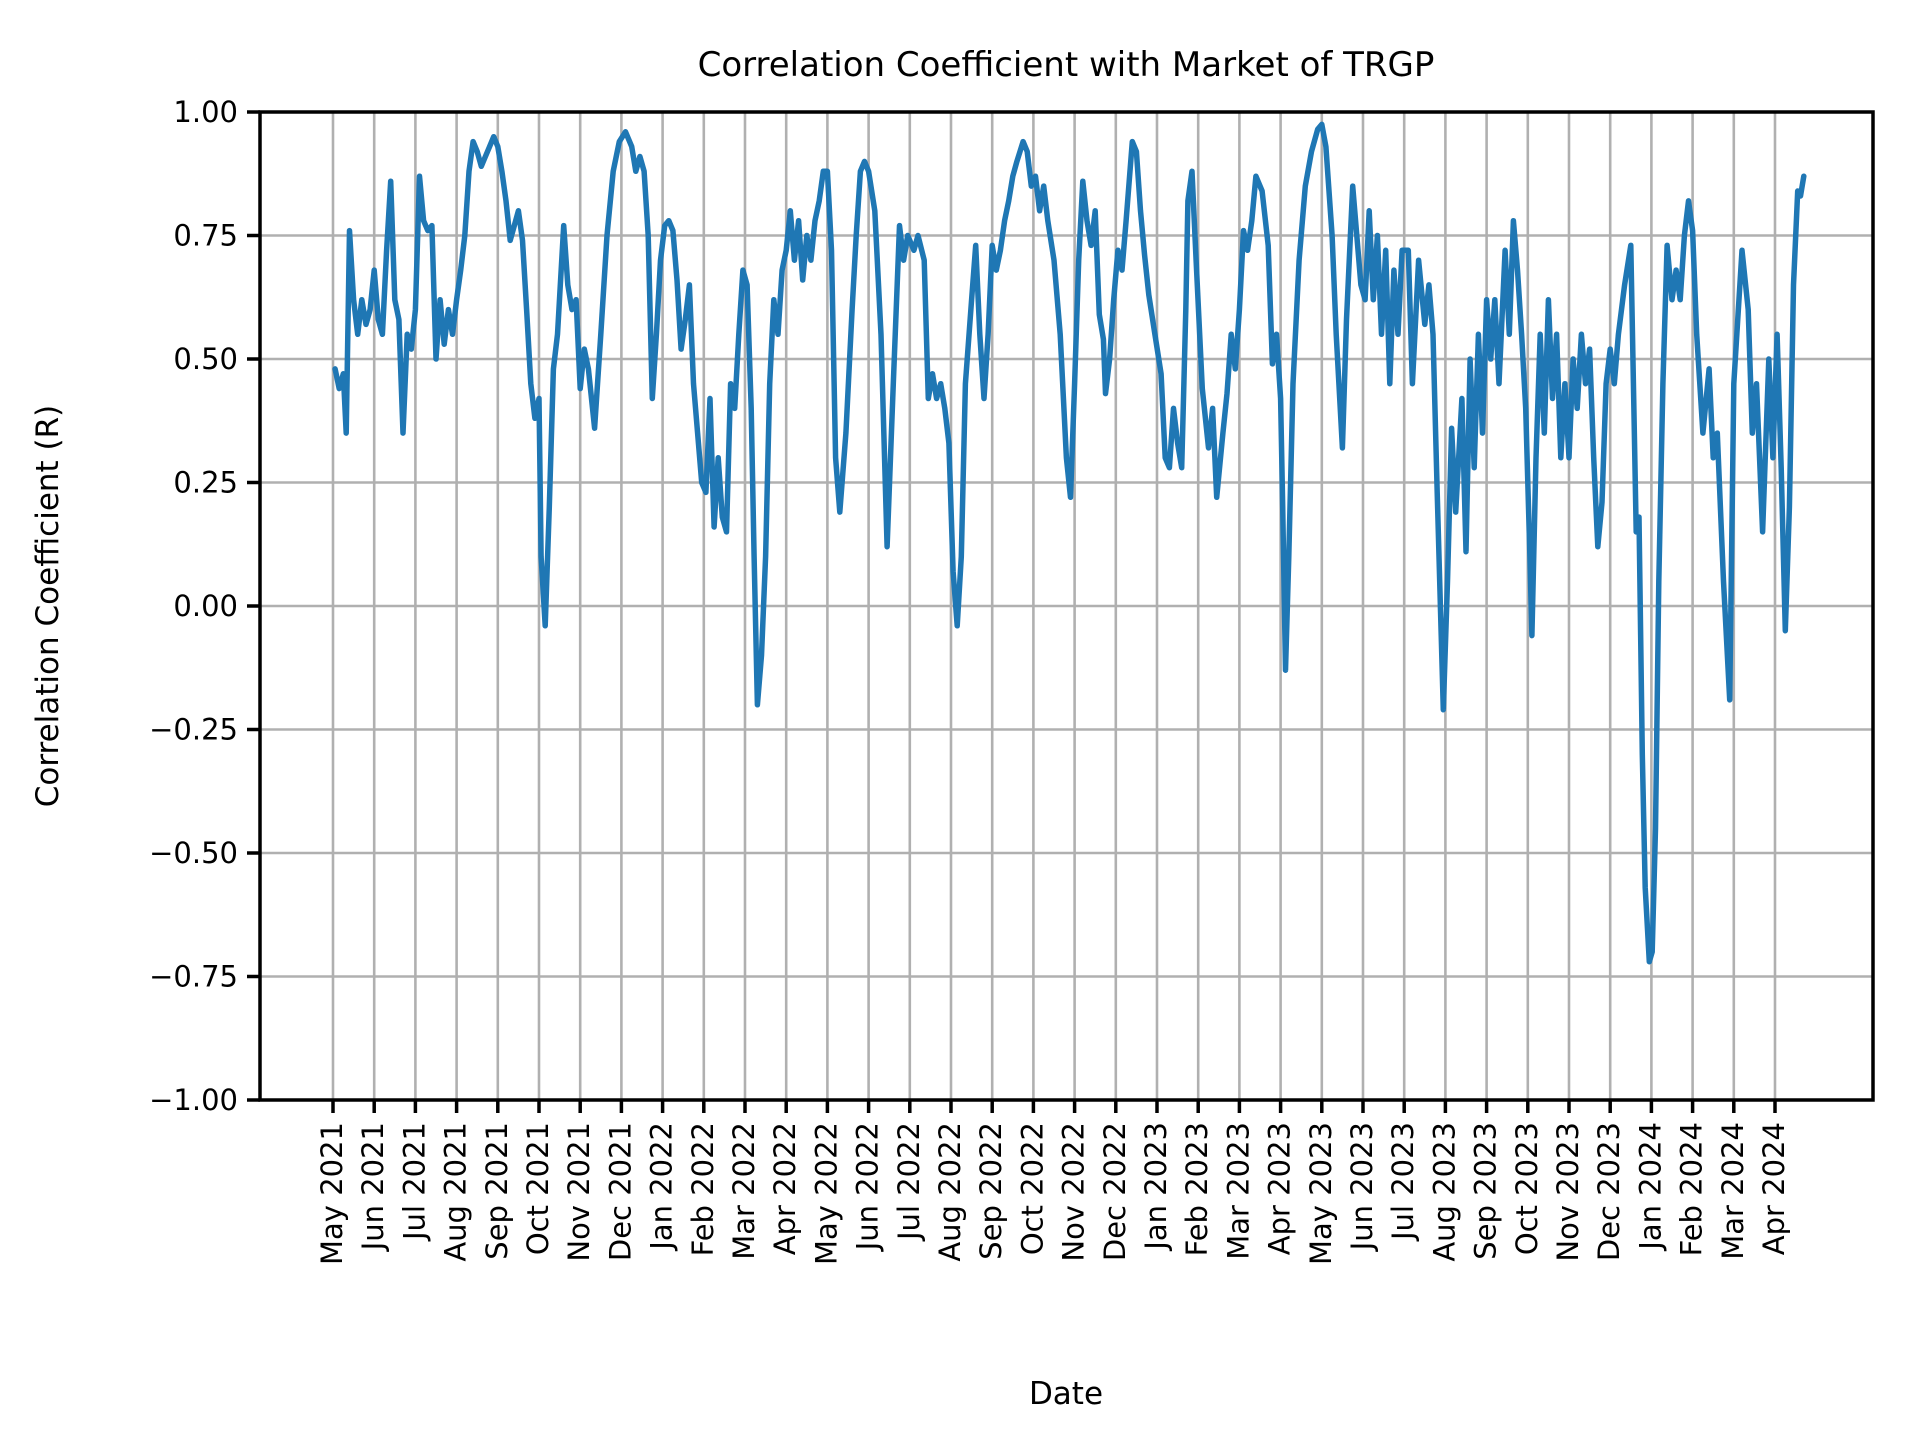  What do you see at coordinates (1609, 1191) in the screenshot?
I see `x-tick-label: Dec 2023` at bounding box center [1609, 1191].